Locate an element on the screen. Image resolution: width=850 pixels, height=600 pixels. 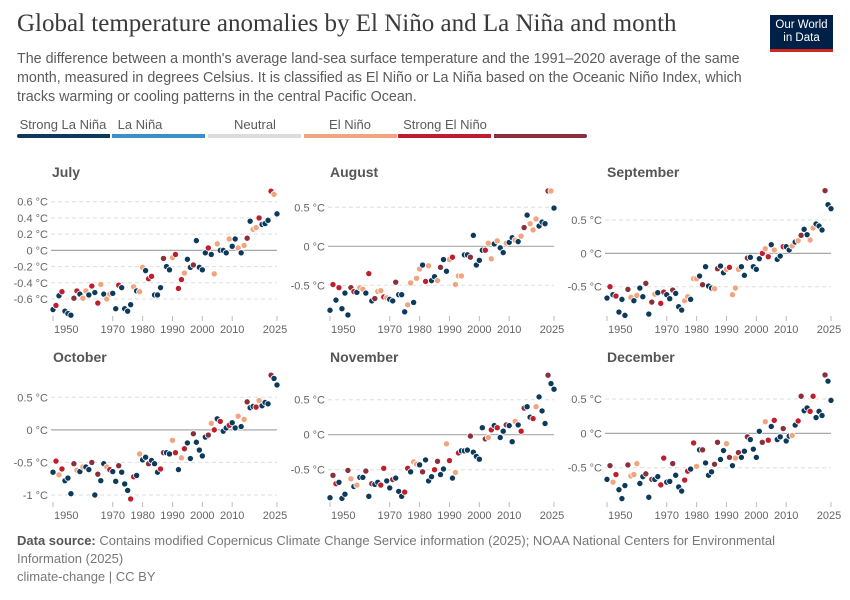
panel-title: October is located at coordinates (80, 357).